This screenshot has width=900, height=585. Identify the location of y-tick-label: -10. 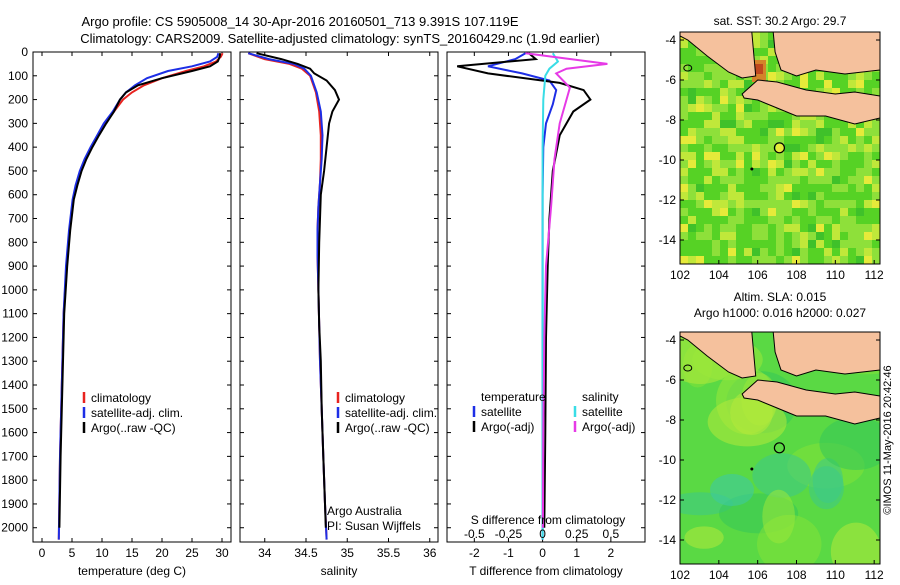
(668, 160).